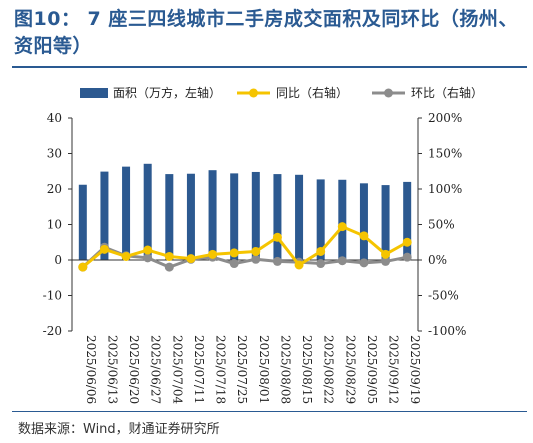 Image resolution: width=533 pixels, height=443 pixels. Describe the element at coordinates (312, 92) in the screenshot. I see `legend-label-yoy: 同比（右轴）` at that location.